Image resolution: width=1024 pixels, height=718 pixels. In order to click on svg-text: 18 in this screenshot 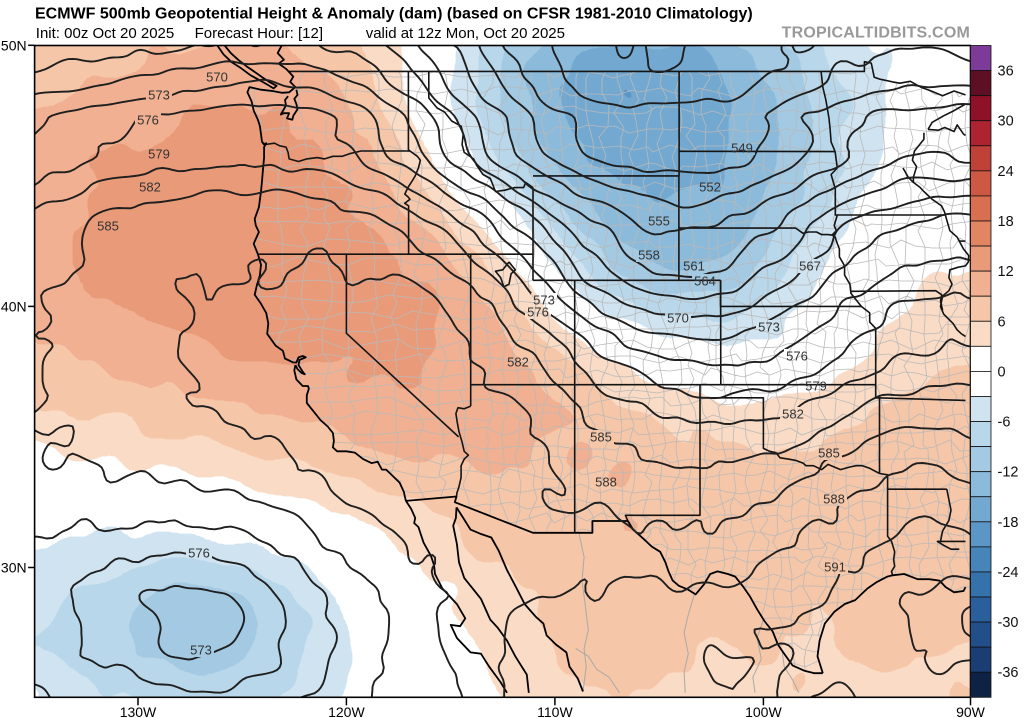, I will do `click(1006, 222)`.